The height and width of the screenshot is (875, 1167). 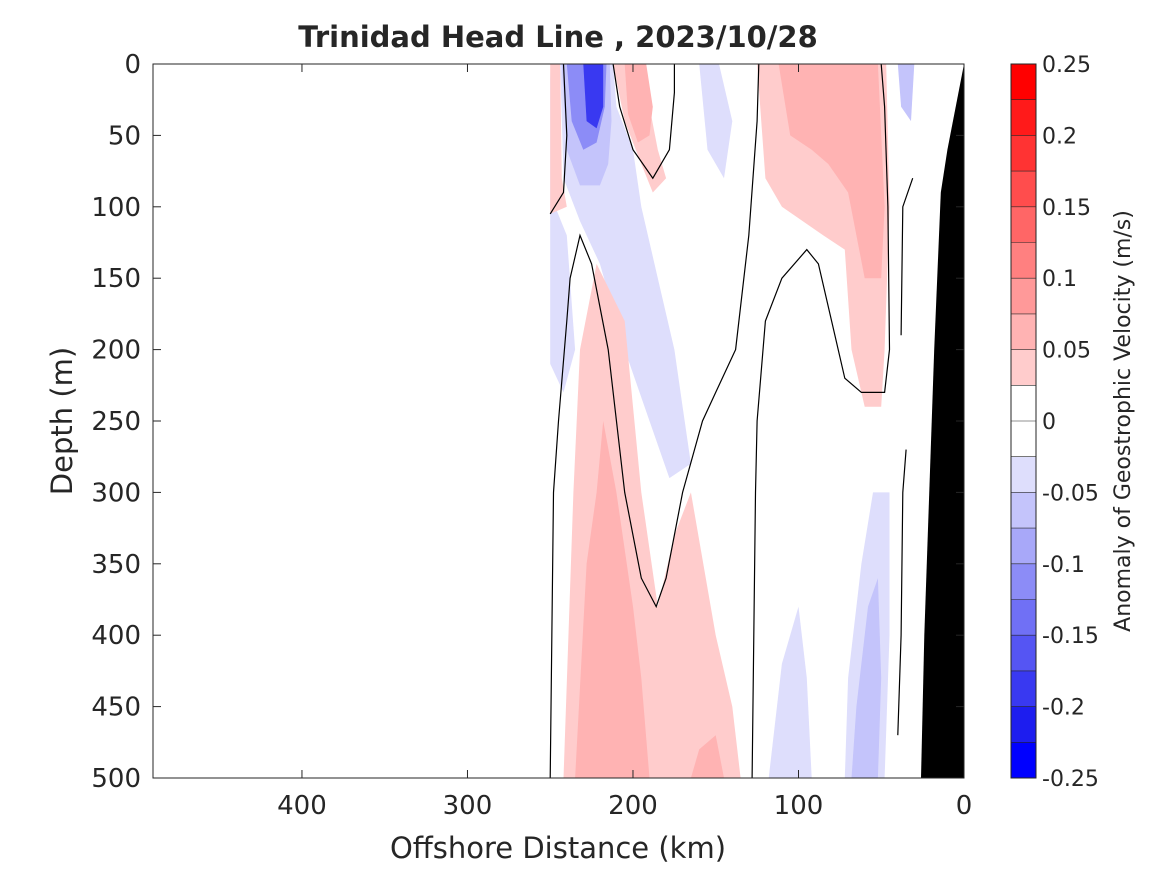 I want to click on zero-contour-center-lobe, so click(x=643, y=122).